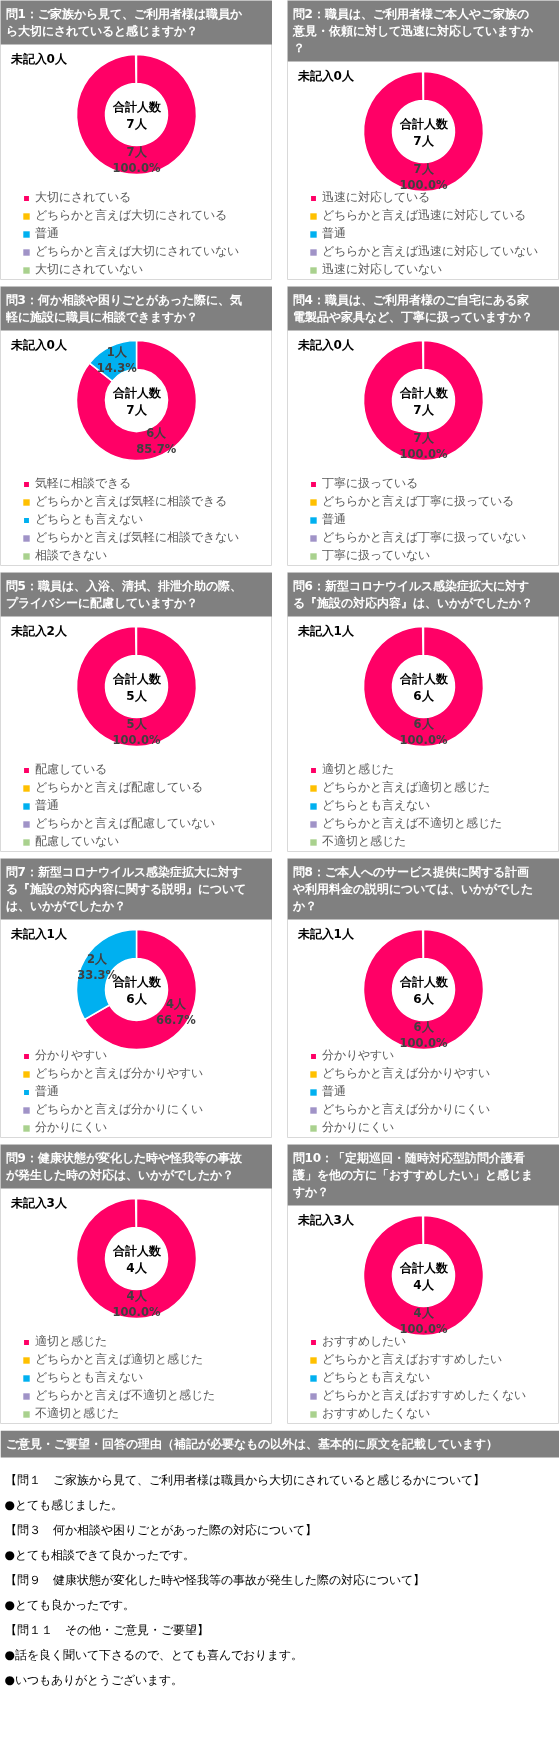  Describe the element at coordinates (376, 555) in the screenshot. I see `legend-label: 丁寧に扱っていない` at that location.